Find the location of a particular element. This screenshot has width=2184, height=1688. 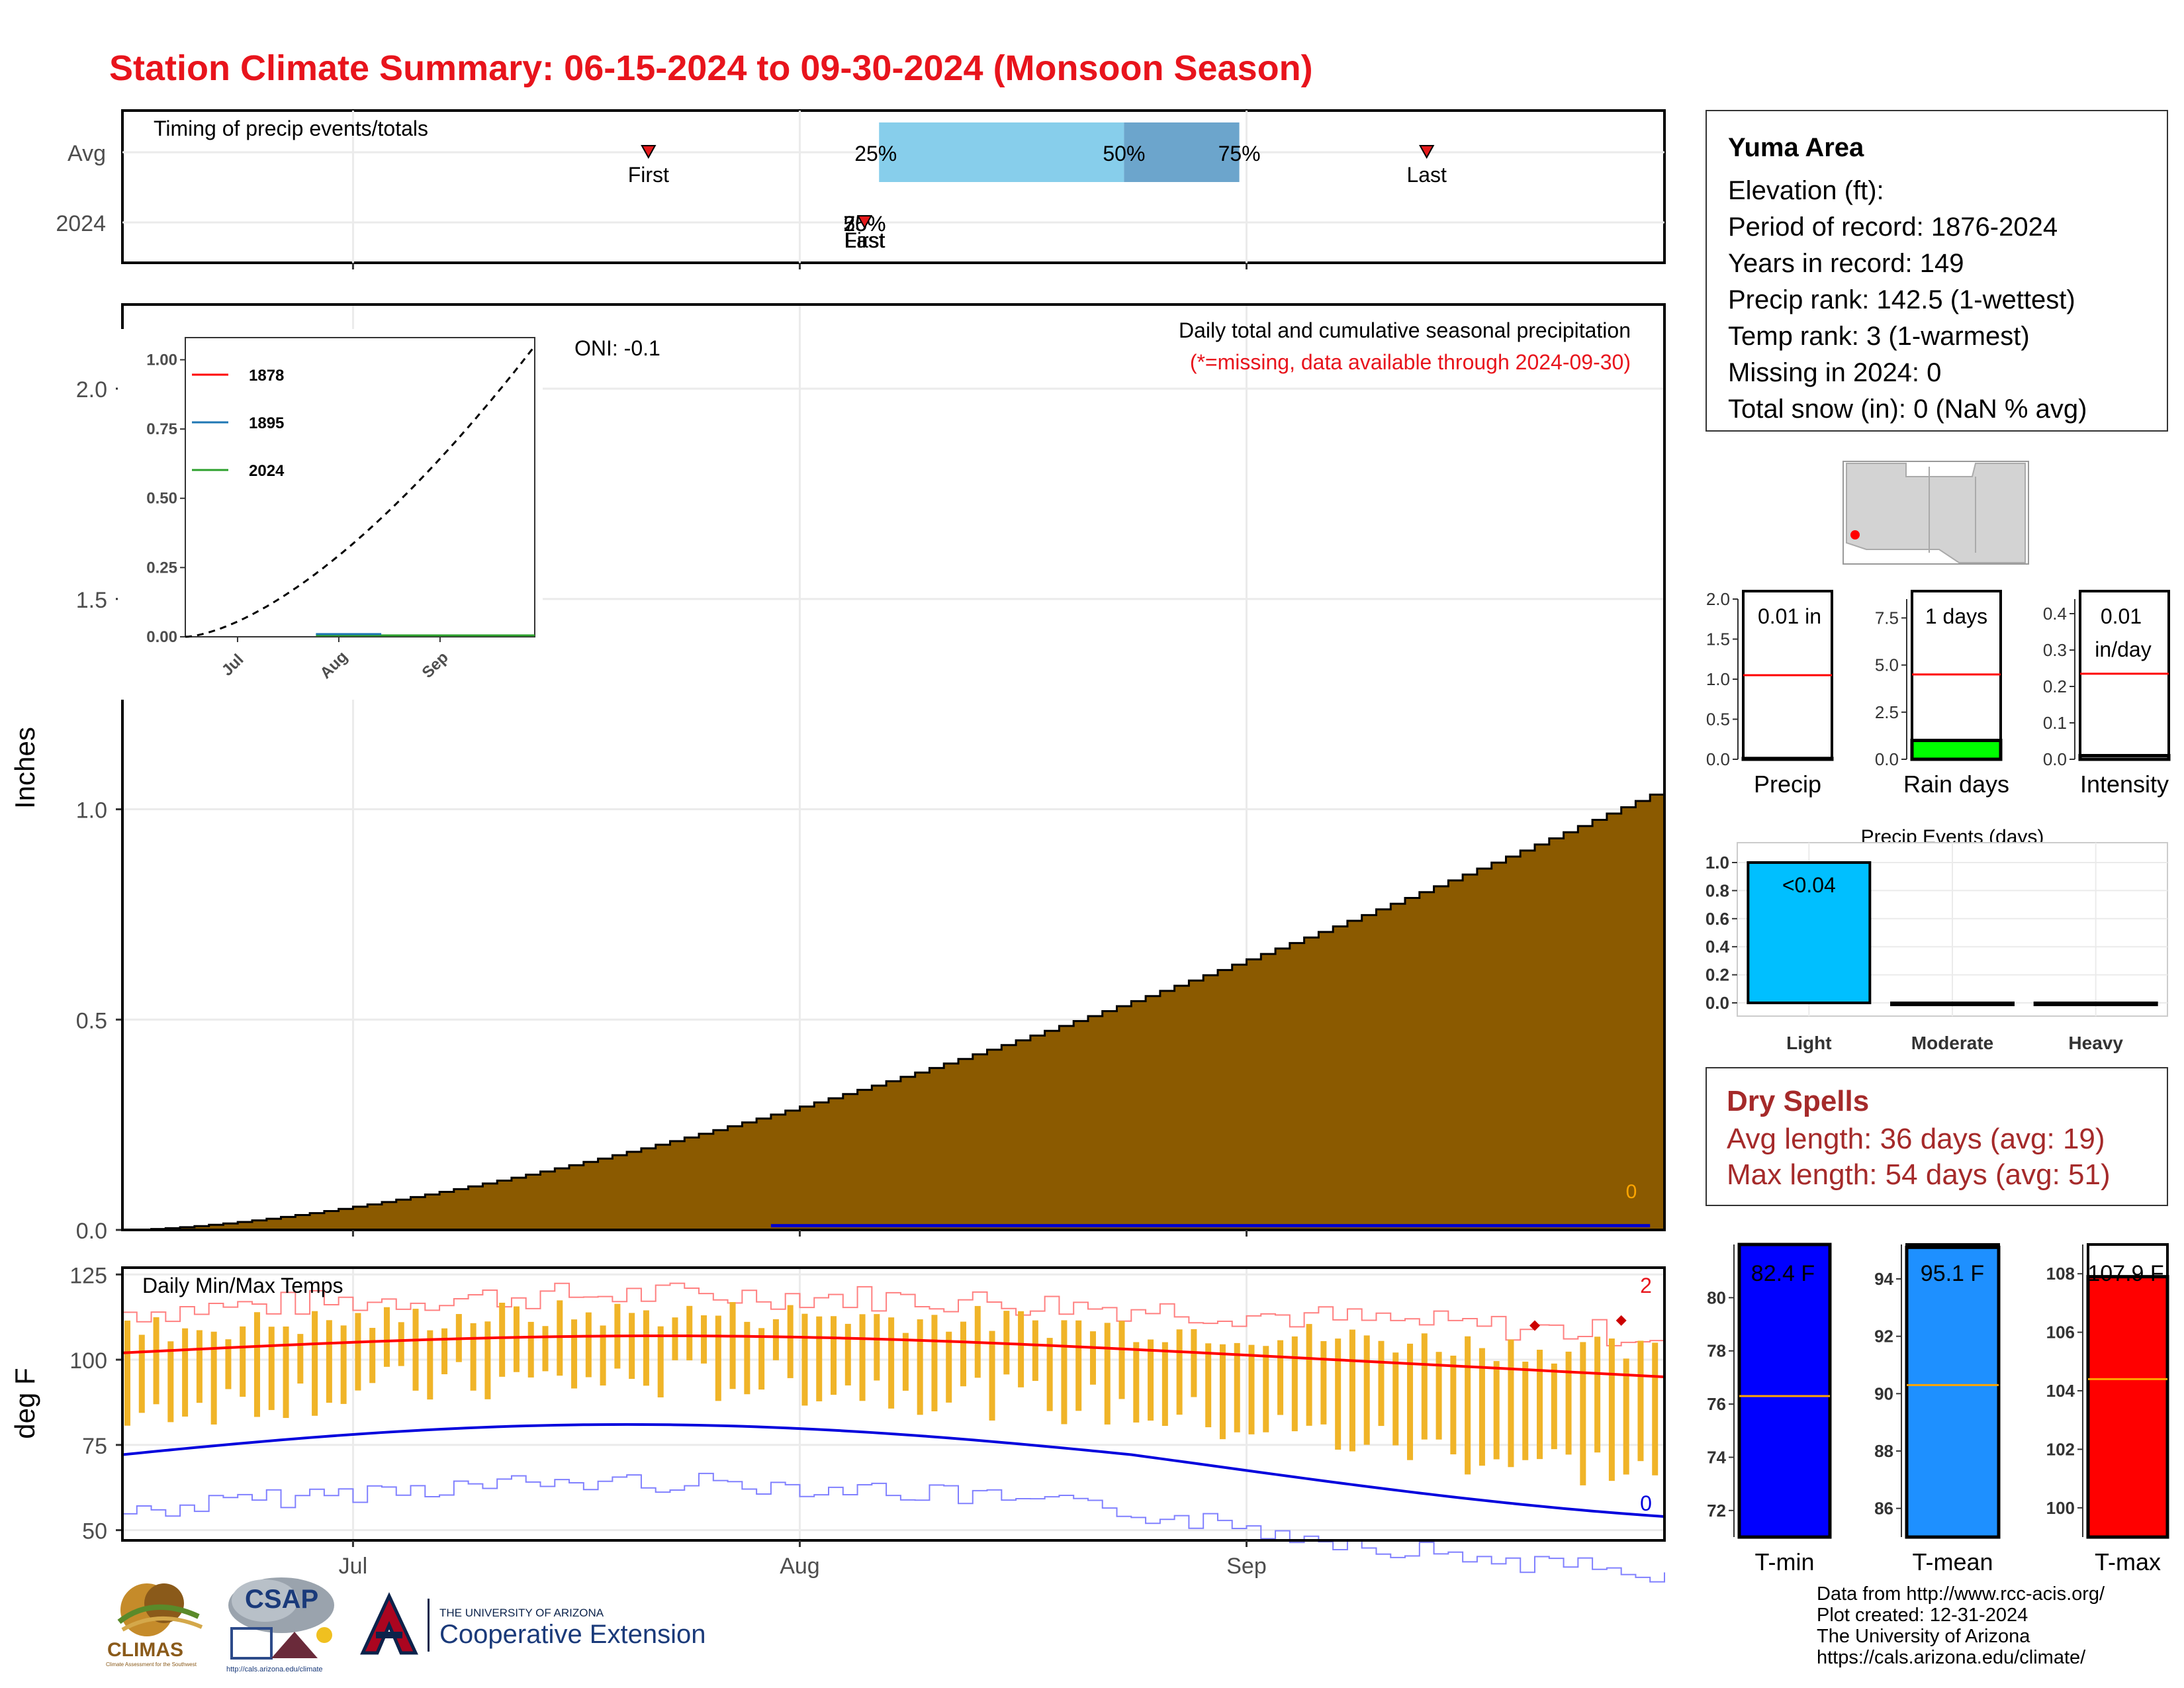

inset-ytick-label: 0.75 is located at coordinates (161, 429).